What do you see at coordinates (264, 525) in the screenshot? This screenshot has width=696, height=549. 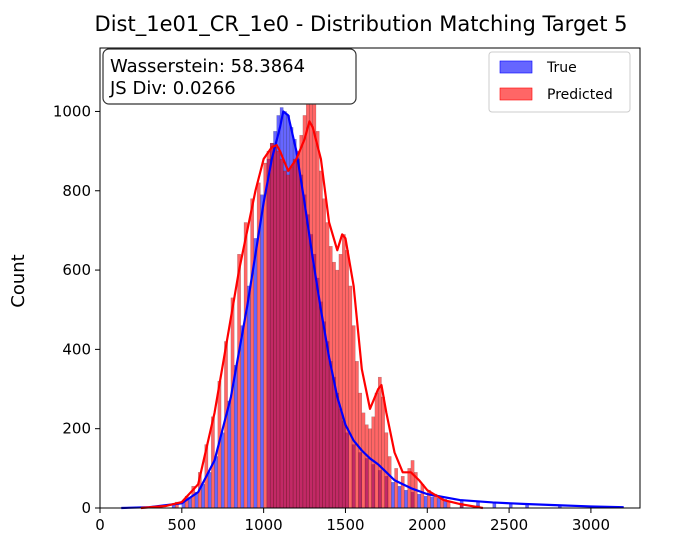 I see `x-tick-label-1000: 1000` at bounding box center [264, 525].